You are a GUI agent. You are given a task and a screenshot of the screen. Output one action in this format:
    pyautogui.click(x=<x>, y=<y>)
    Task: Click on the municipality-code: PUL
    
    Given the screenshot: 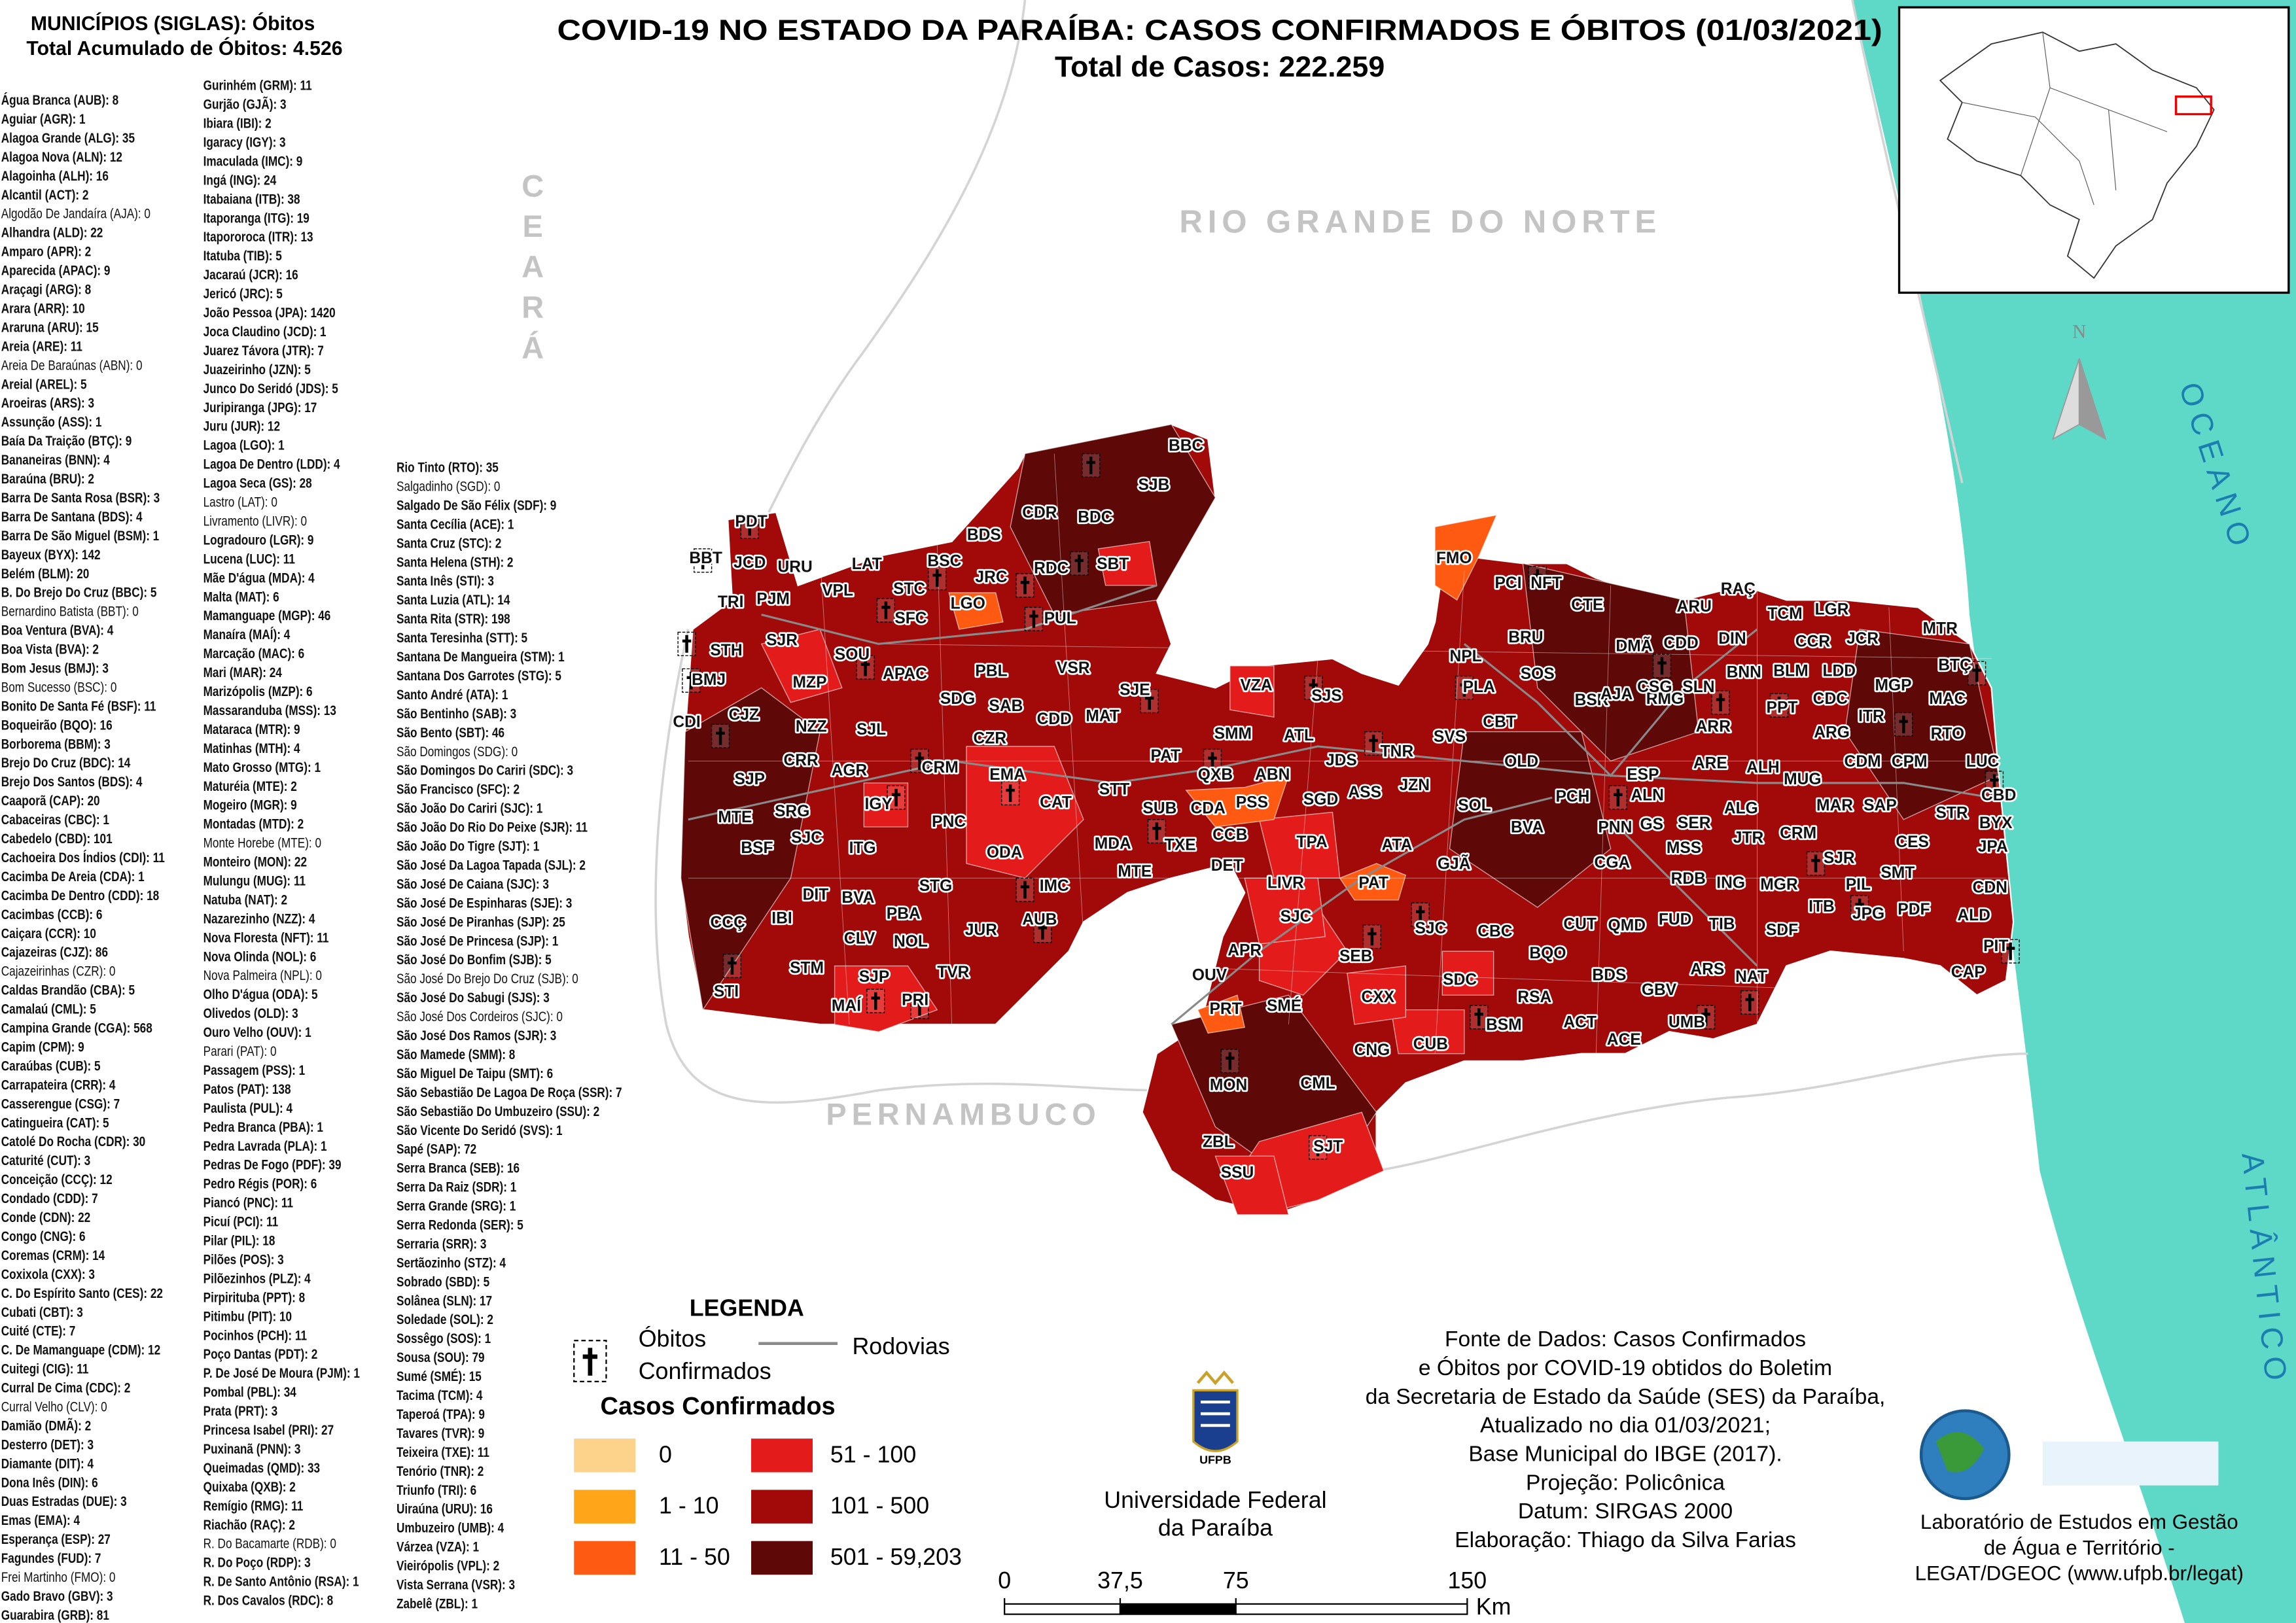 What is the action you would take?
    pyautogui.click(x=1060, y=619)
    